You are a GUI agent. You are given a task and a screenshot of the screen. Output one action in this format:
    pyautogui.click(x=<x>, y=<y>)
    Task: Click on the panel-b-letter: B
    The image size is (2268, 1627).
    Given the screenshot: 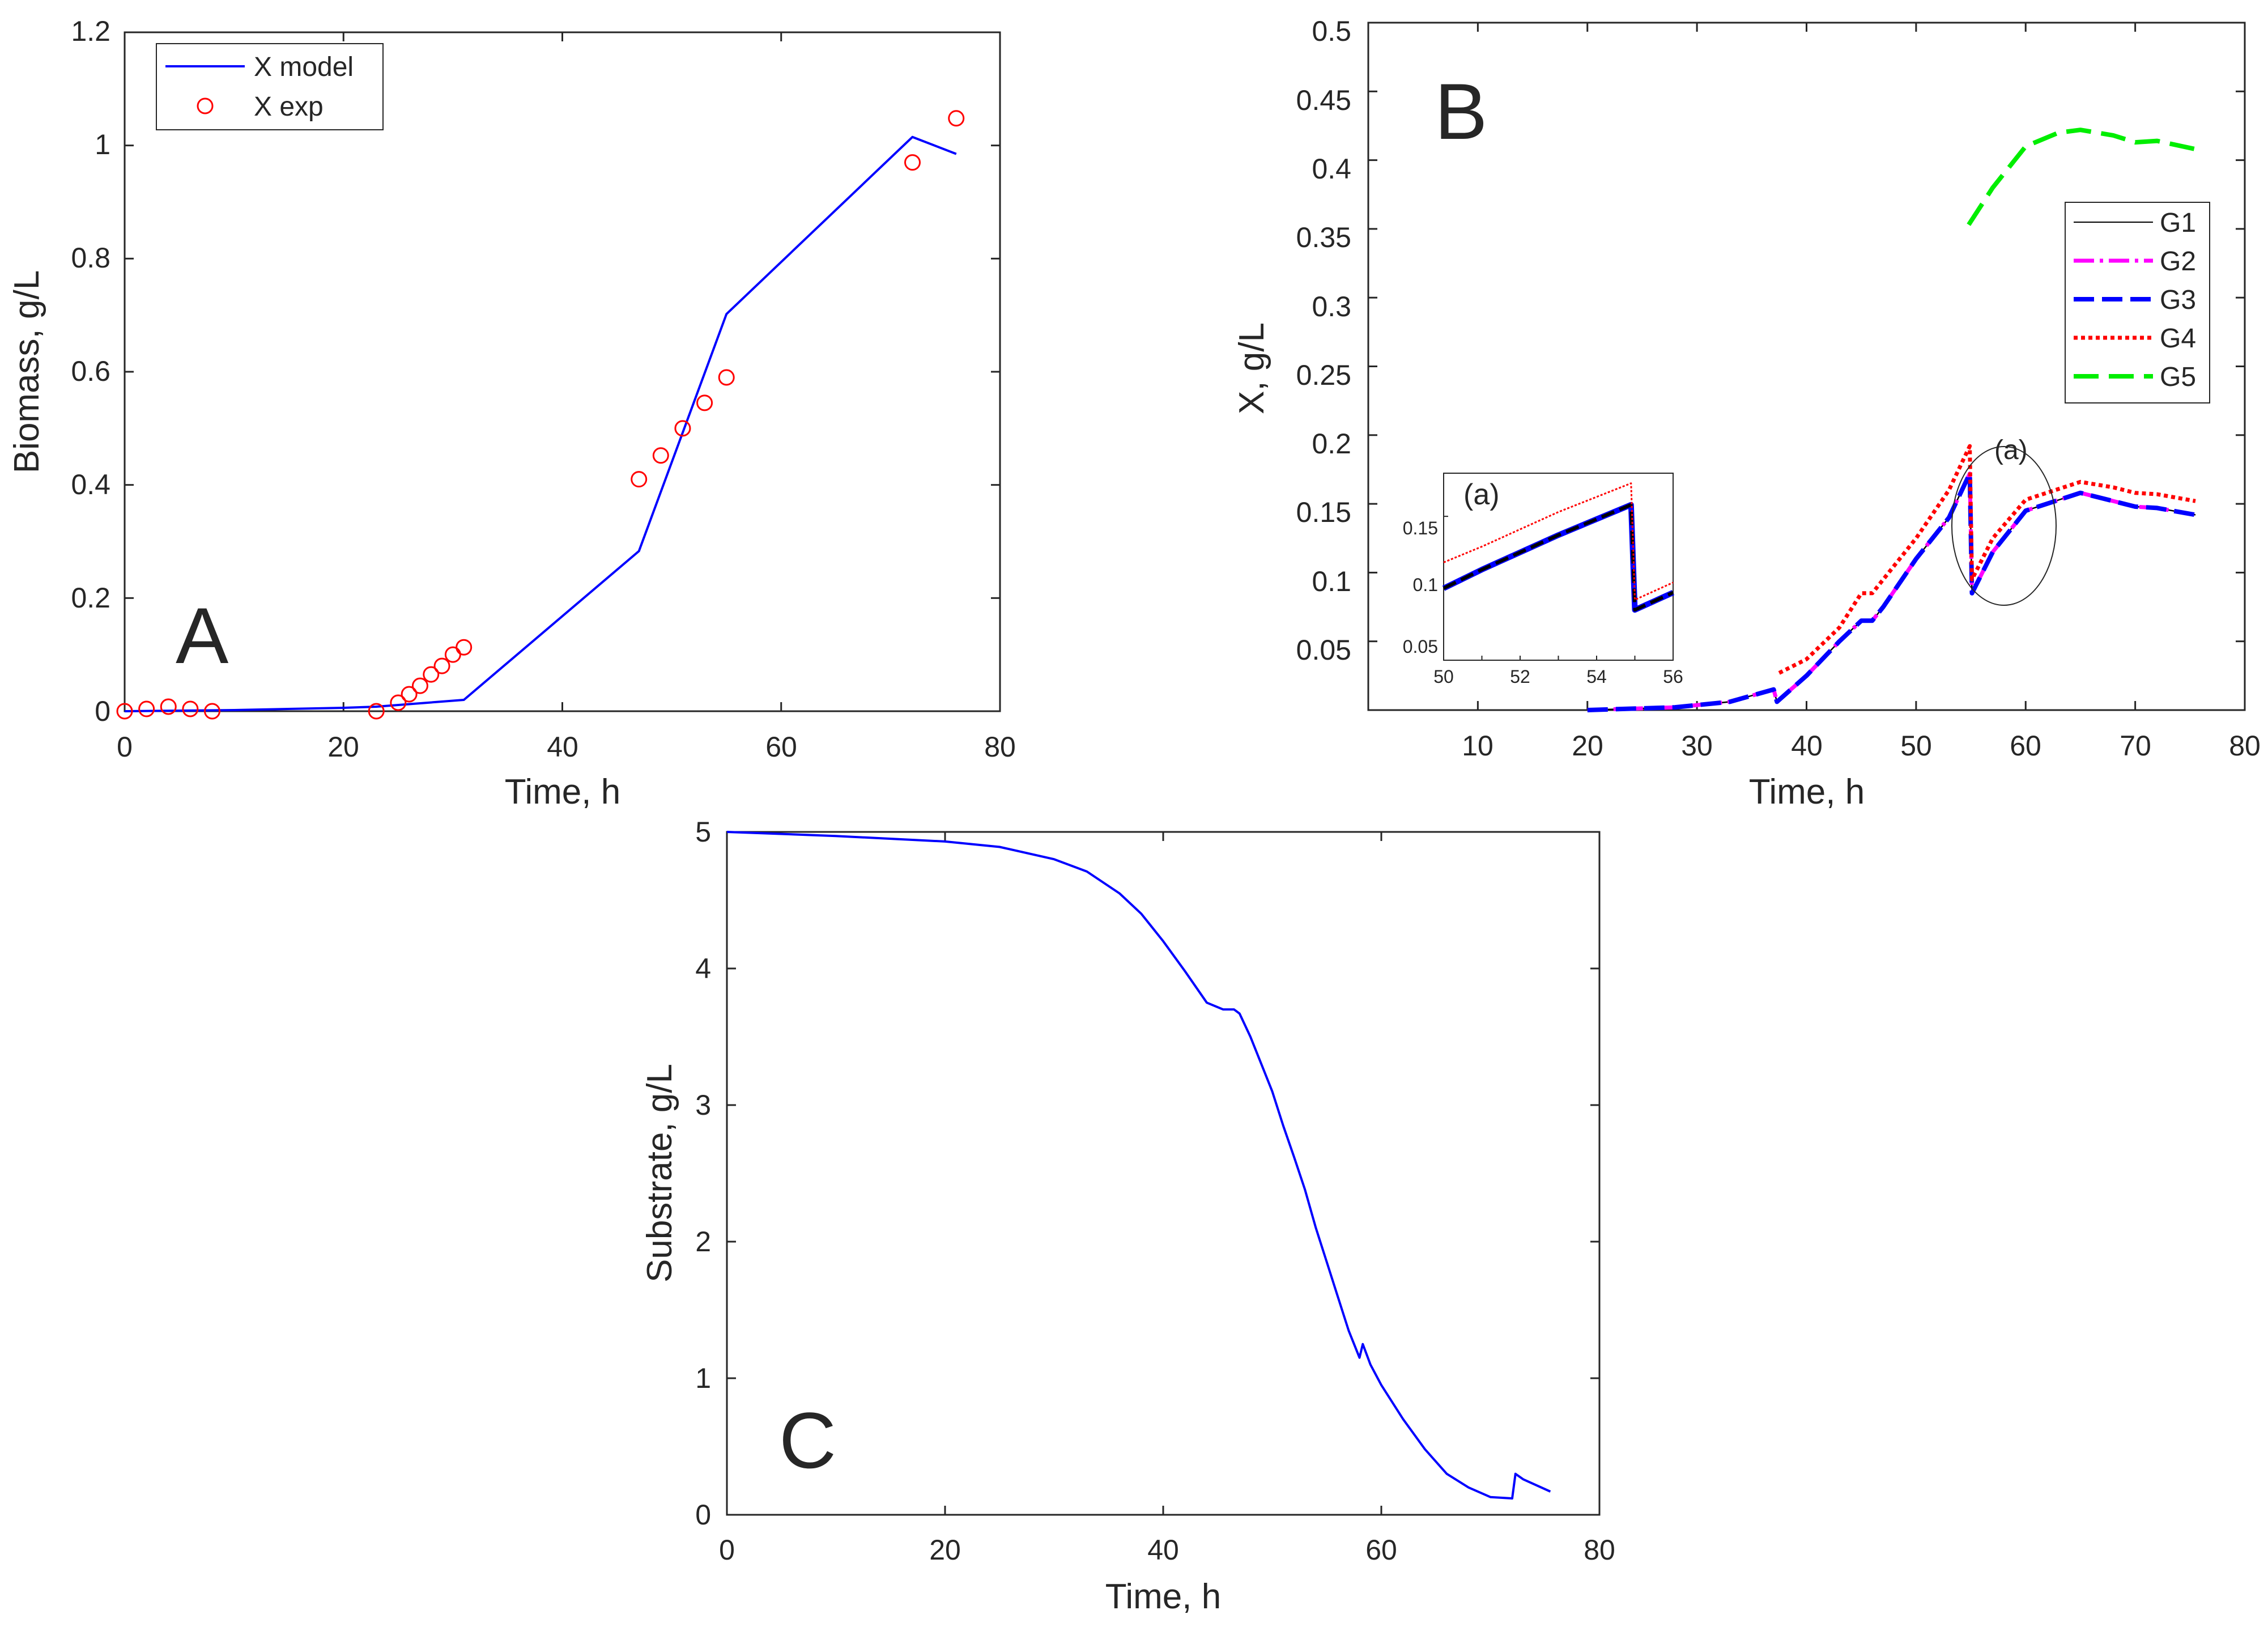 What is the action you would take?
    pyautogui.click(x=1461, y=111)
    